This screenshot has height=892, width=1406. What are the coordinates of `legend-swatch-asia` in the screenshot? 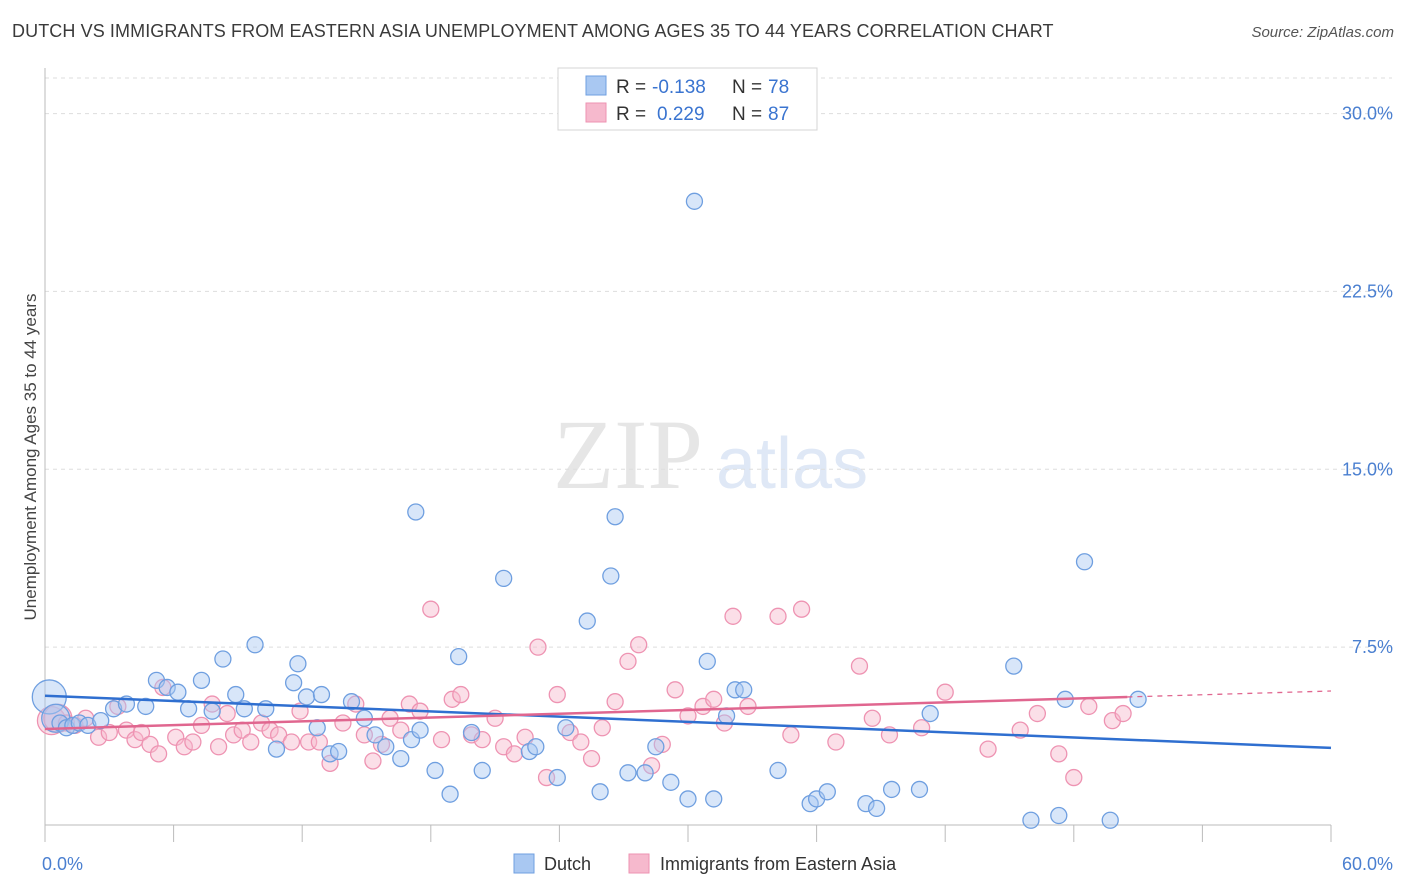 It's located at (596, 112).